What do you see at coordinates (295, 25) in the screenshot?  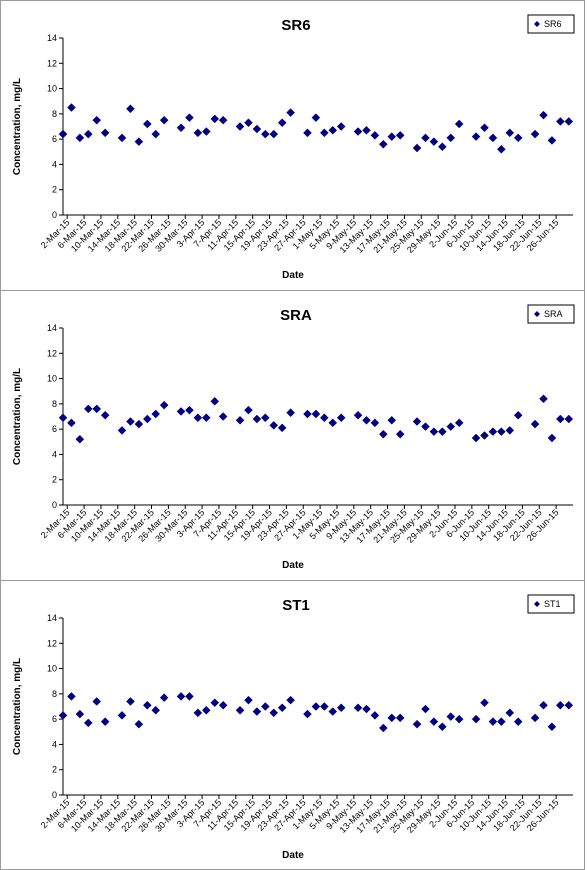 I see `chart-title: SR6` at bounding box center [295, 25].